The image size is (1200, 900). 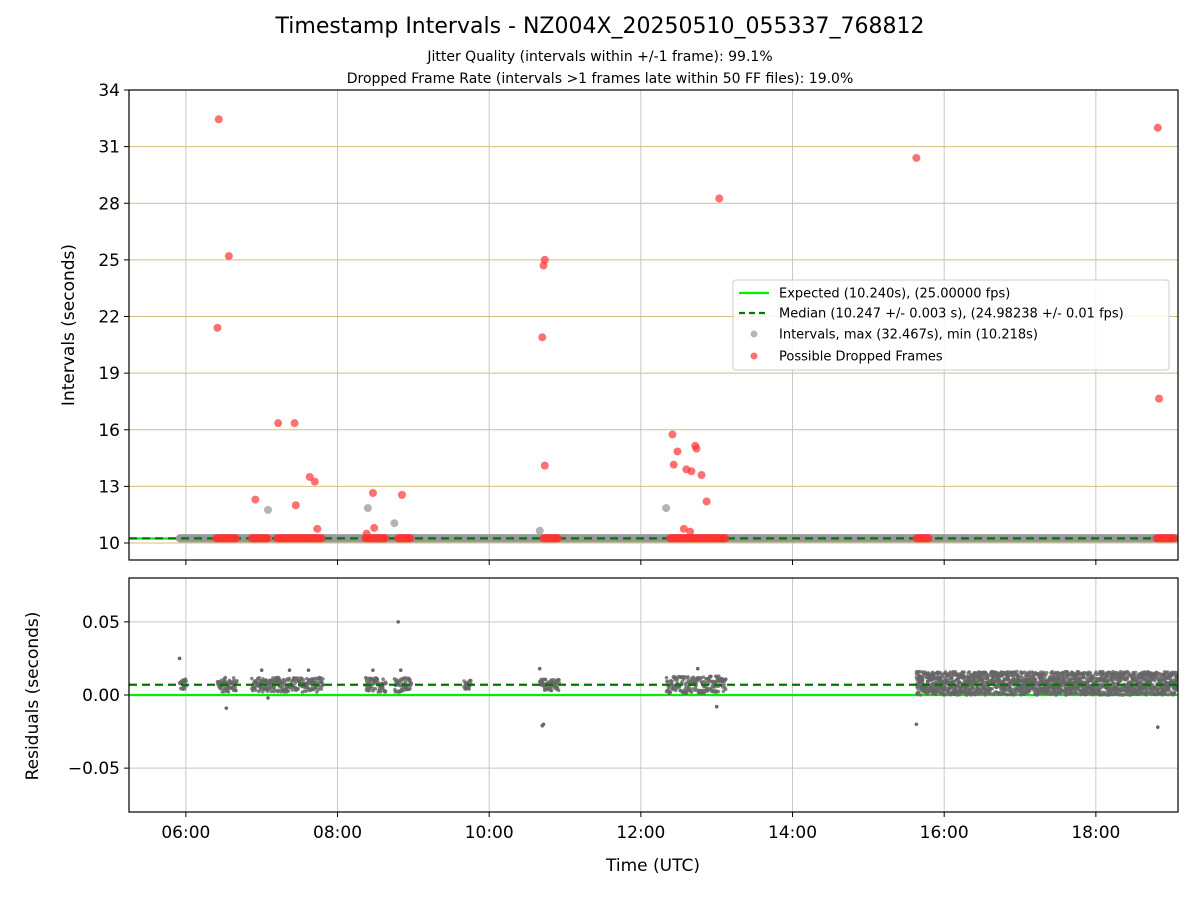 What do you see at coordinates (33, 696) in the screenshot?
I see `y-axis-label-residuals: Residuals (seconds)` at bounding box center [33, 696].